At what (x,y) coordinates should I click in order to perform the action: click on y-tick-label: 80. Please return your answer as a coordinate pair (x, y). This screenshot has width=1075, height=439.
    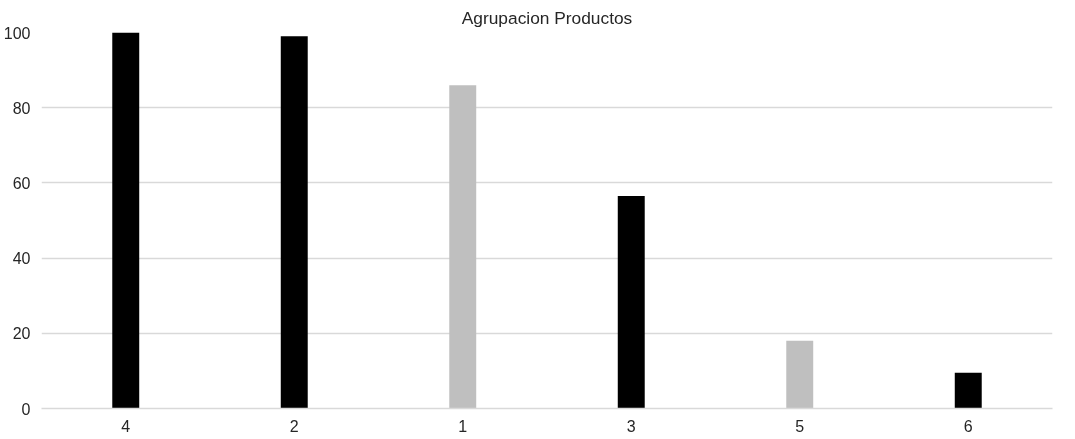
    Looking at the image, I should click on (21, 108).